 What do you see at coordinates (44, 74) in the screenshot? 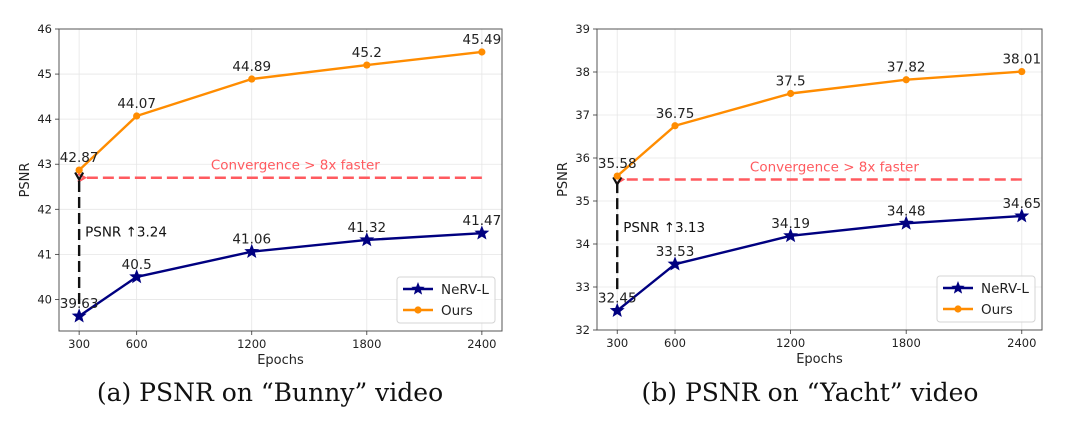
I see `y-tick-label: 45` at bounding box center [44, 74].